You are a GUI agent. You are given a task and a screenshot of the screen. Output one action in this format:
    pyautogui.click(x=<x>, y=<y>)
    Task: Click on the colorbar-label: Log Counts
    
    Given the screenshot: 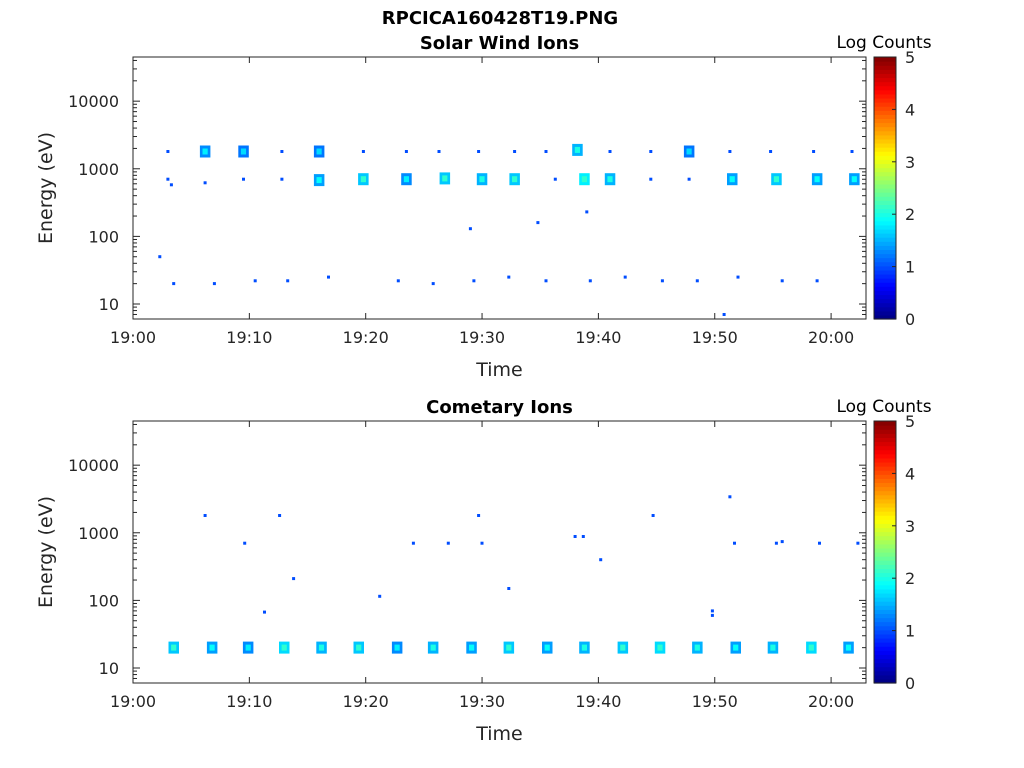 What is the action you would take?
    pyautogui.click(x=883, y=43)
    